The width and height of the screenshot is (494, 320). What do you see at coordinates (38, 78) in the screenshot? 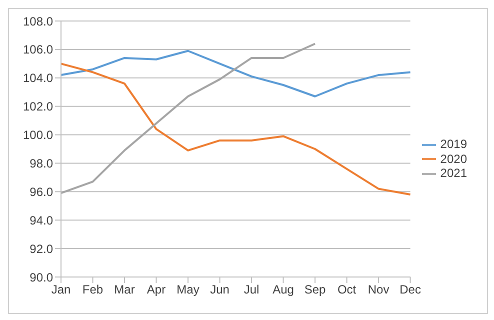
I see `y-tick-label: 104.0` at bounding box center [38, 78].